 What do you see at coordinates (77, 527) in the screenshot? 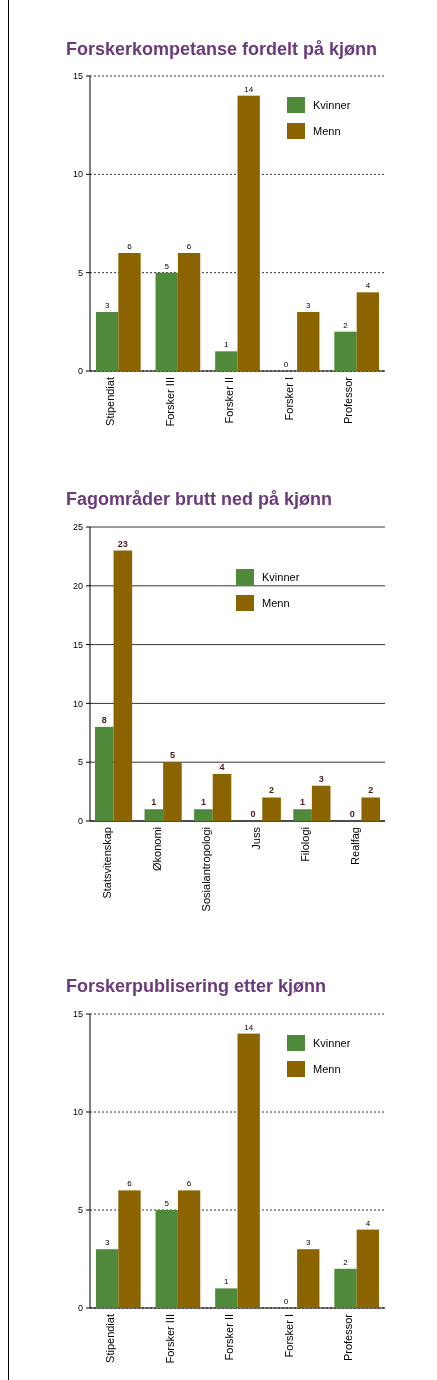
I see `y-tick-label: 25` at bounding box center [77, 527].